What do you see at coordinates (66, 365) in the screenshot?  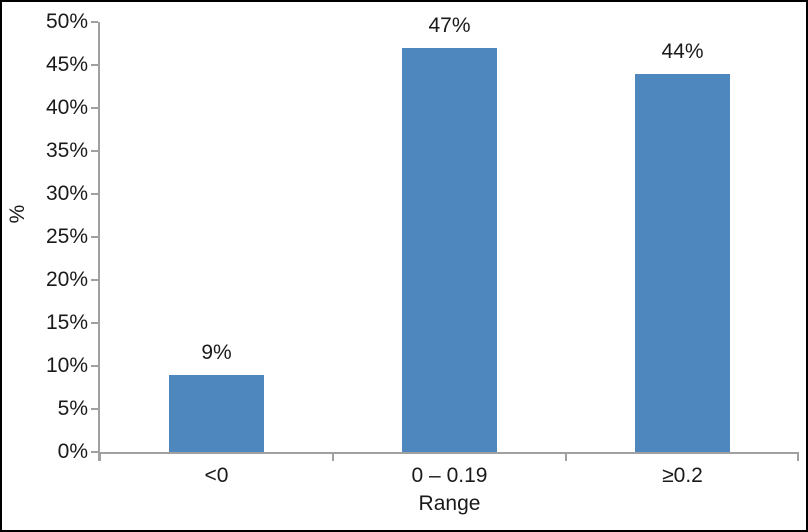 I see `y-tick-label: 10%` at bounding box center [66, 365].